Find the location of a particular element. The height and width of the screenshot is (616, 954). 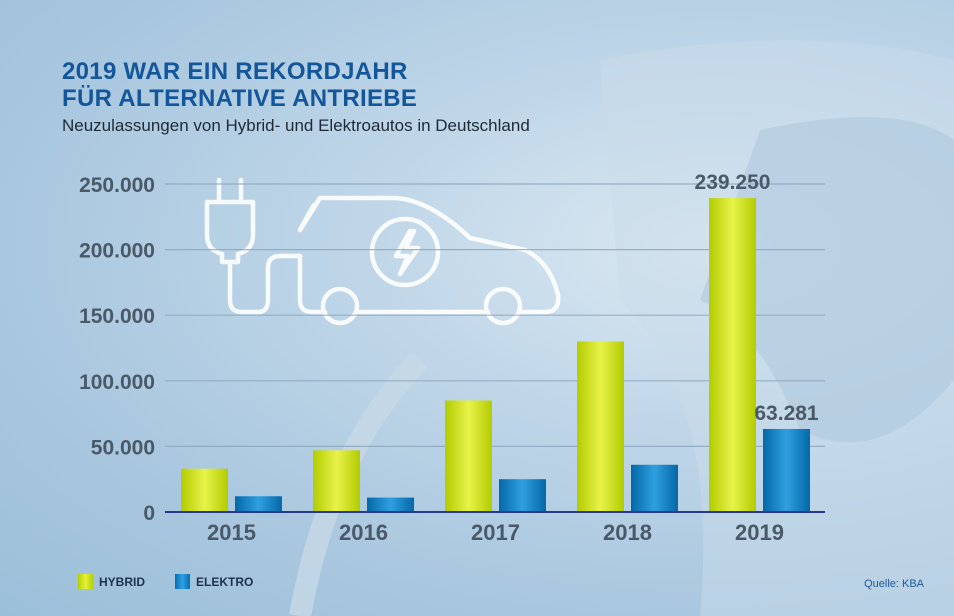

legend-item-hybrid: HYBRID is located at coordinates (111, 581).